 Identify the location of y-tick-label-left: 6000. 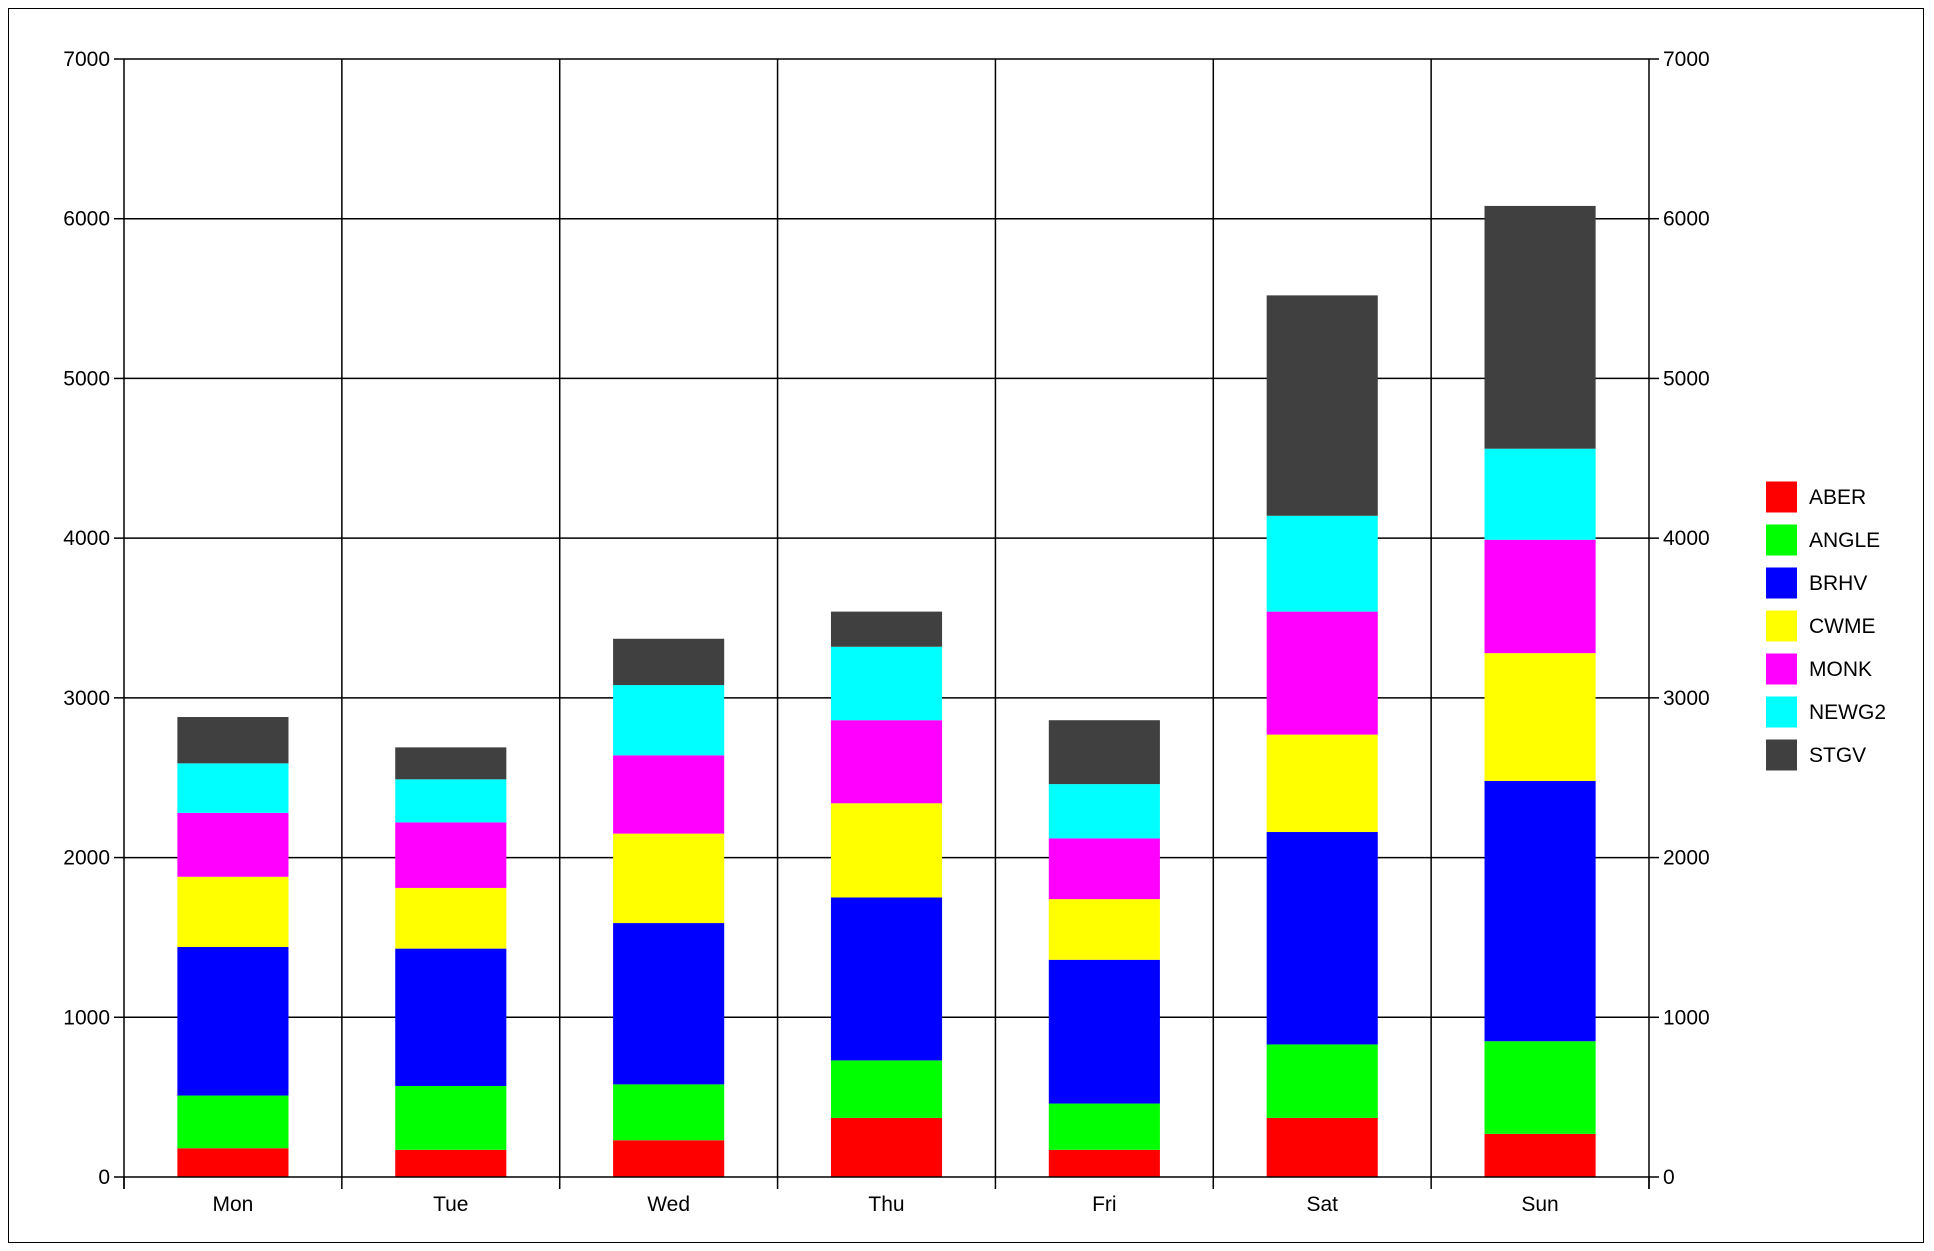
(86, 219).